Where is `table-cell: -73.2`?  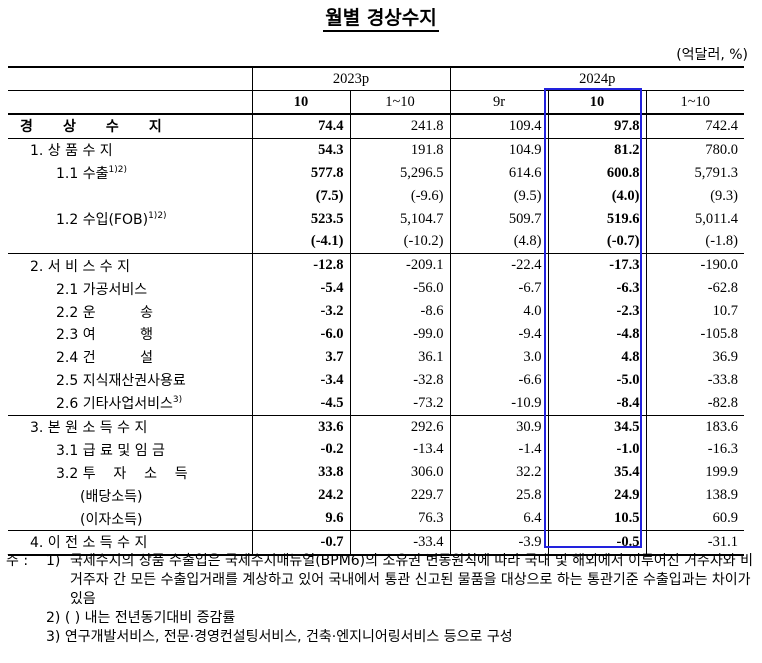
table-cell: -73.2 is located at coordinates (399, 403).